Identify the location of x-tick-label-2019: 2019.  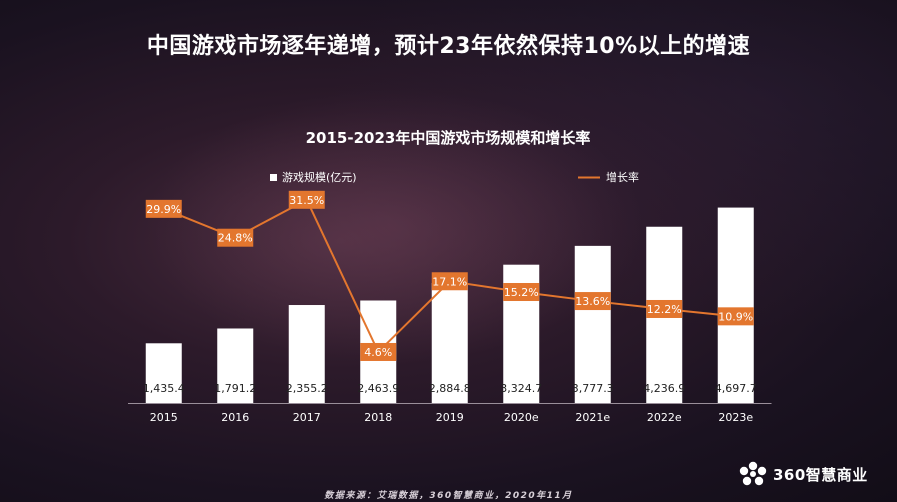
(450, 417).